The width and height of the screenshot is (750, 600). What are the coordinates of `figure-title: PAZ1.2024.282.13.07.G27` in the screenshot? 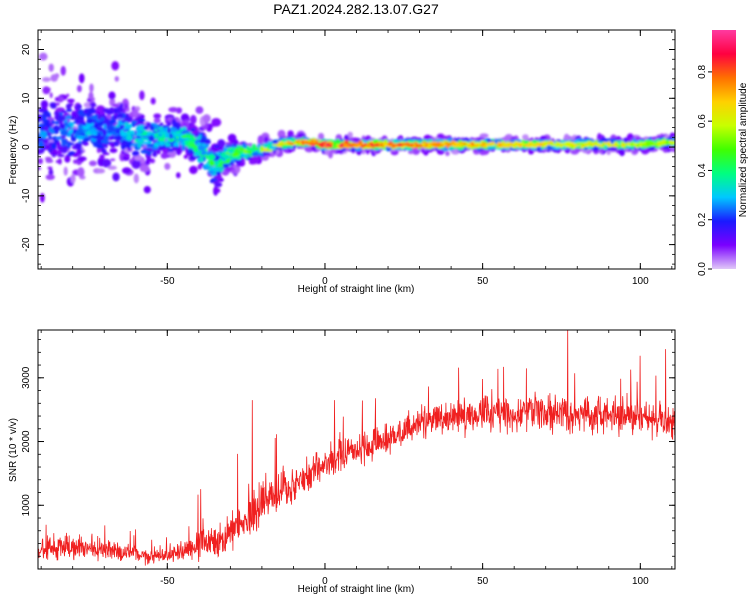 It's located at (356, 9).